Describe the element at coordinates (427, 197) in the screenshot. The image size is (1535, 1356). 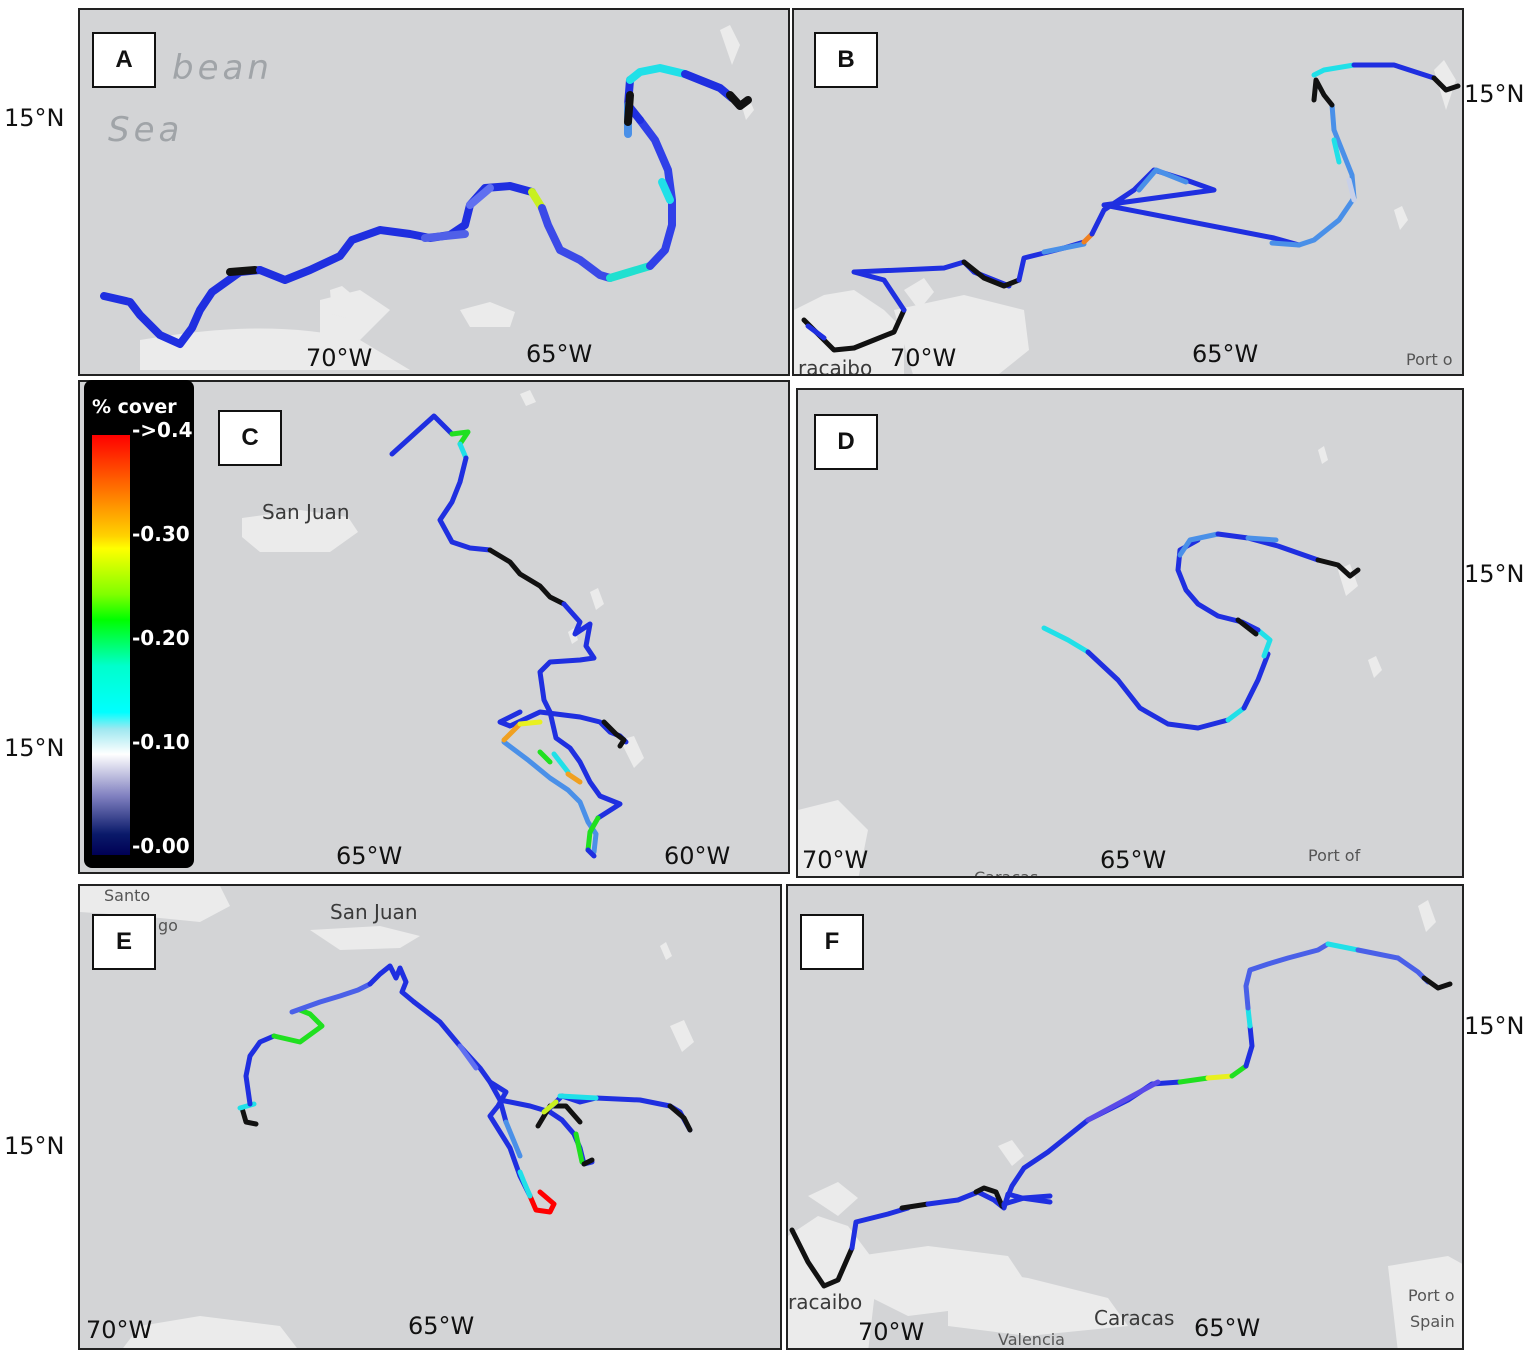
I see `map-a` at that location.